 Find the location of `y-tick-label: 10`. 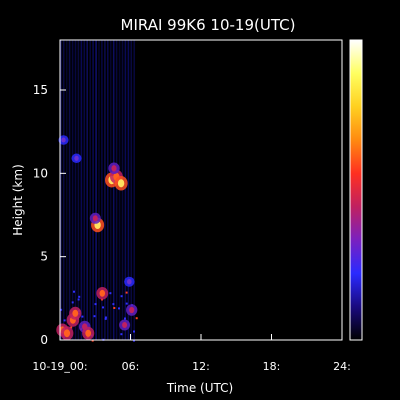

y-tick-label: 10 is located at coordinates (40, 173).